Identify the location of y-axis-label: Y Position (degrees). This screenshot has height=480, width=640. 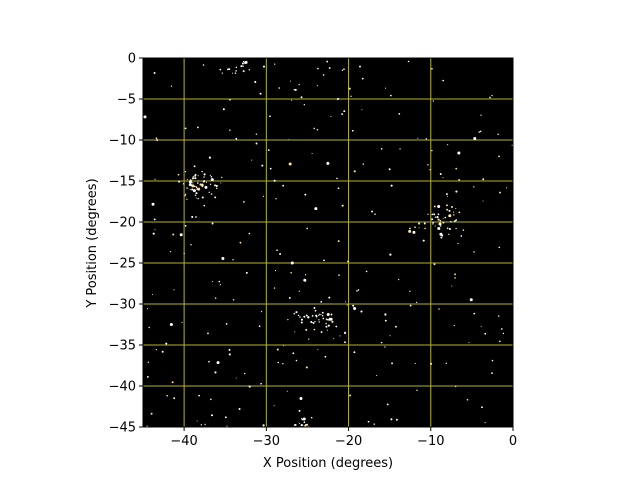
(92, 243).